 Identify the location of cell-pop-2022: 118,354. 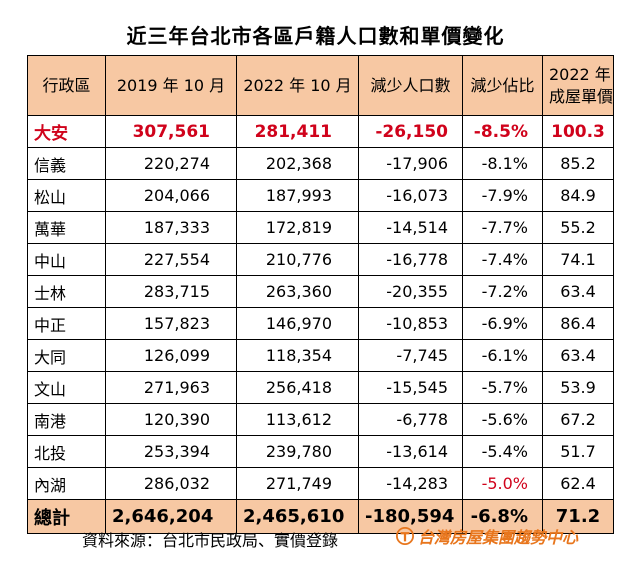
(297, 355).